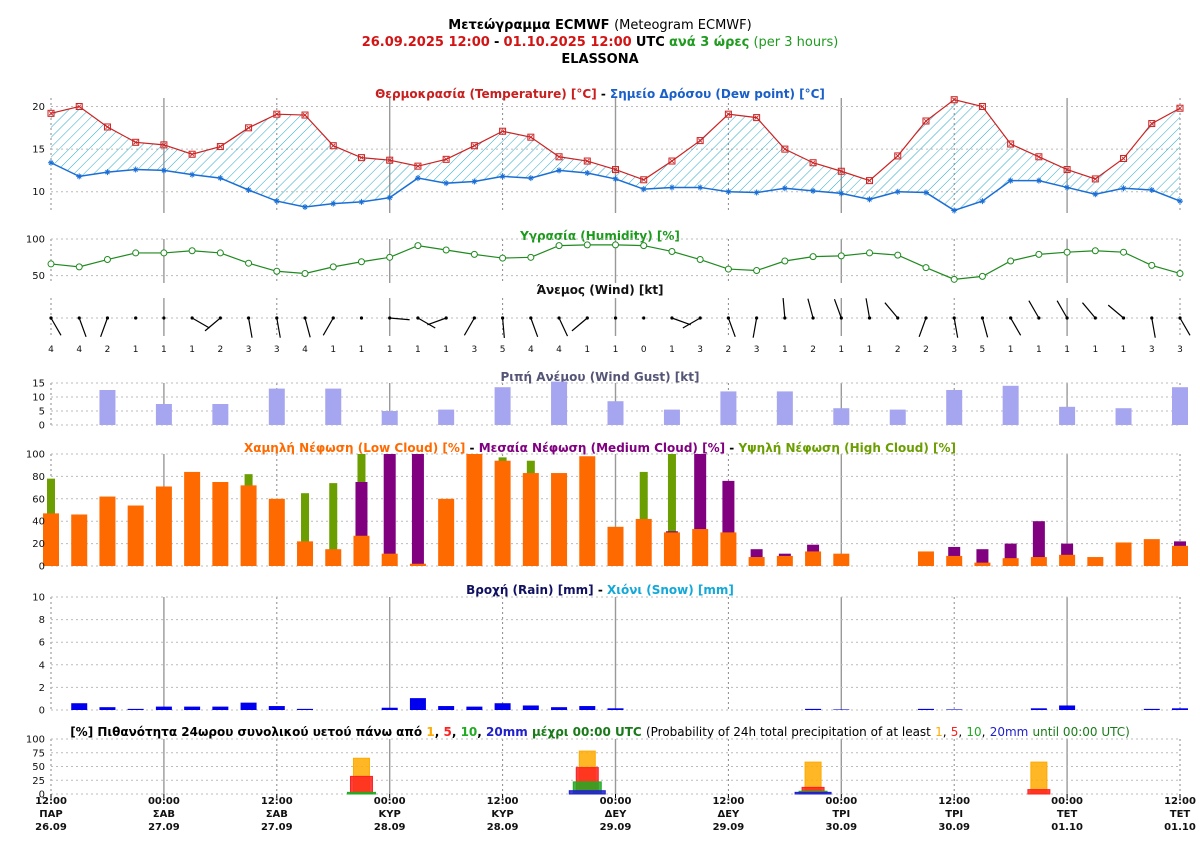  What do you see at coordinates (38, 150) in the screenshot?
I see `y-tick-label: 15` at bounding box center [38, 150].